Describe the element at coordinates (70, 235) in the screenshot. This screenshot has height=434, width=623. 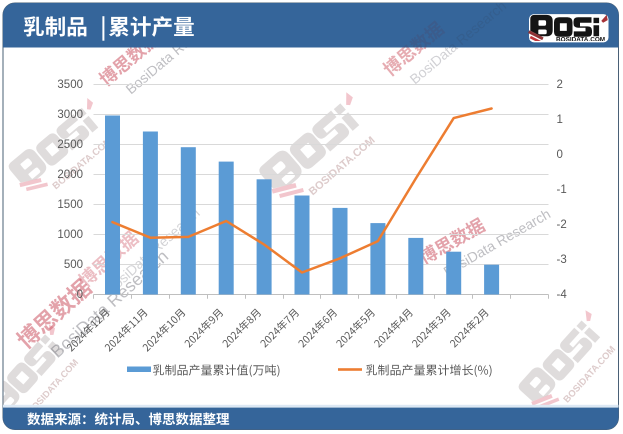
I see `svg-text: 1000` at that location.